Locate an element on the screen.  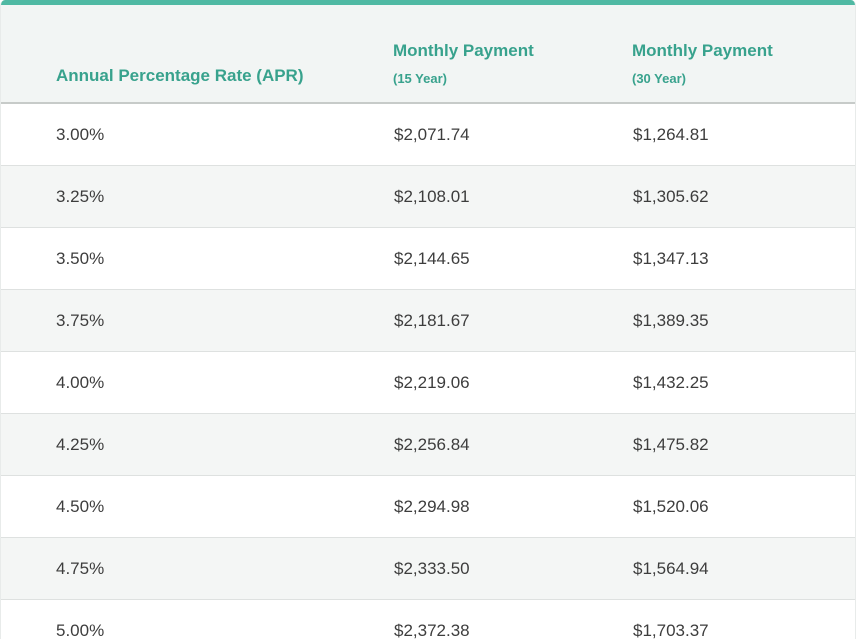
table-row: 3.75% $2,181.67 $1,389.35 is located at coordinates (428, 320).